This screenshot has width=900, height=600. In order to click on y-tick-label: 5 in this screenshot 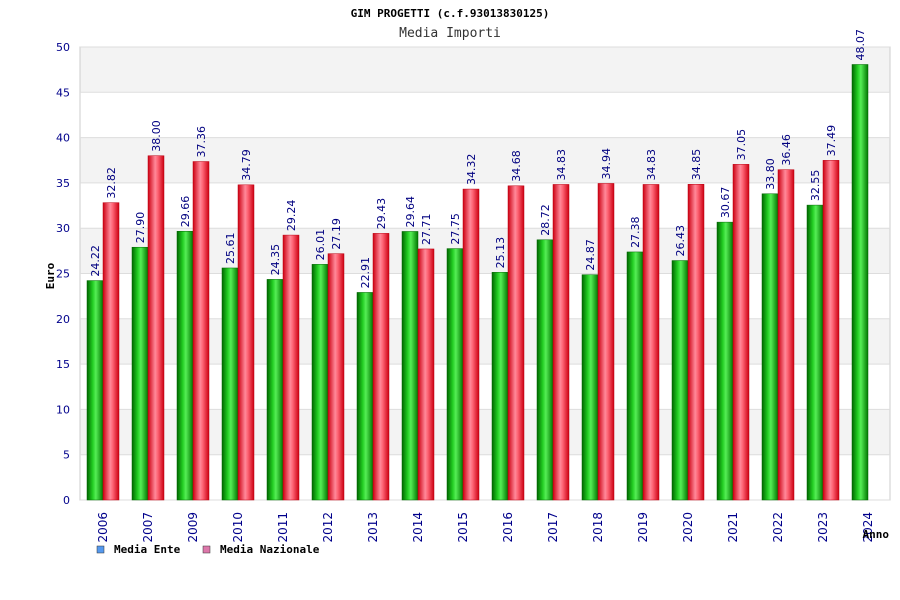, I will do `click(66, 455)`.